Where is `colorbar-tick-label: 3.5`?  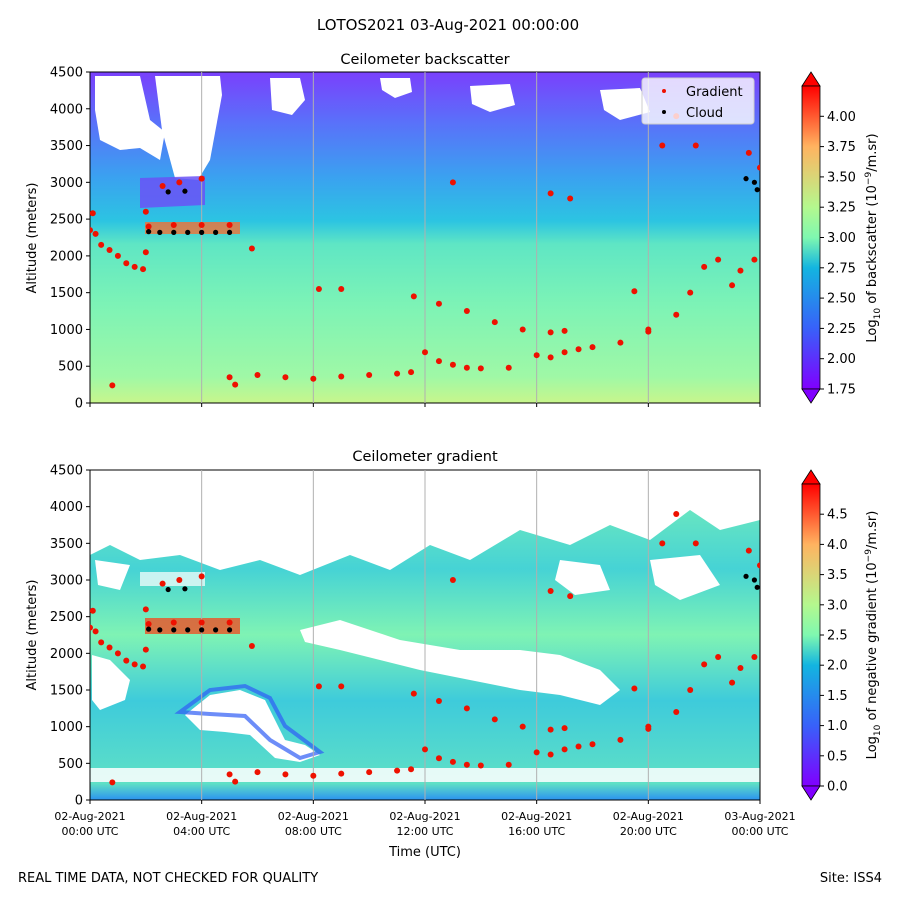 colorbar-tick-label: 3.5 is located at coordinates (837, 575).